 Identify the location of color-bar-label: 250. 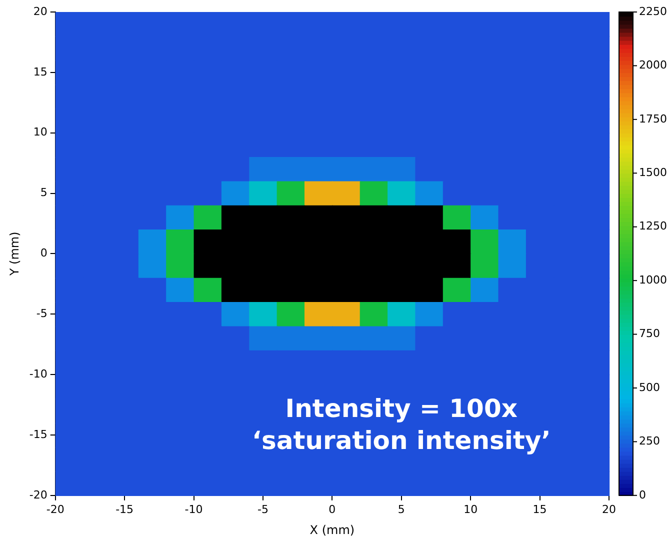
(649, 441).